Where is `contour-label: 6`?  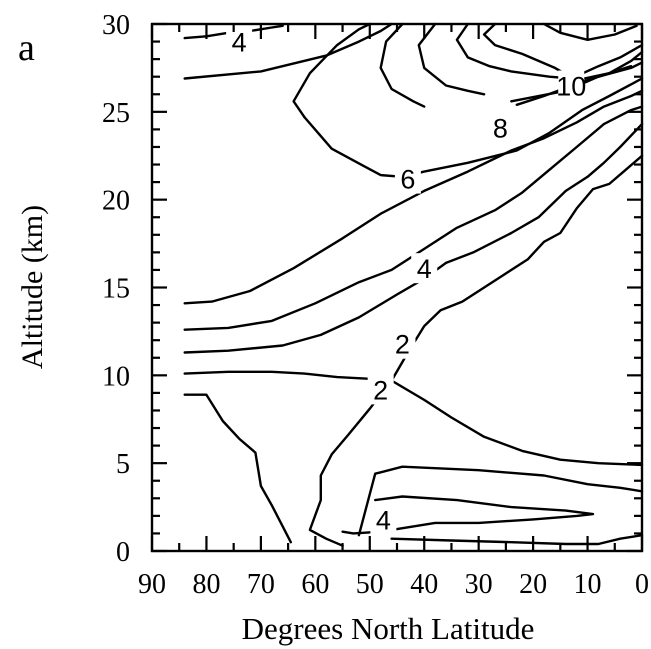 contour-label: 6 is located at coordinates (407, 180).